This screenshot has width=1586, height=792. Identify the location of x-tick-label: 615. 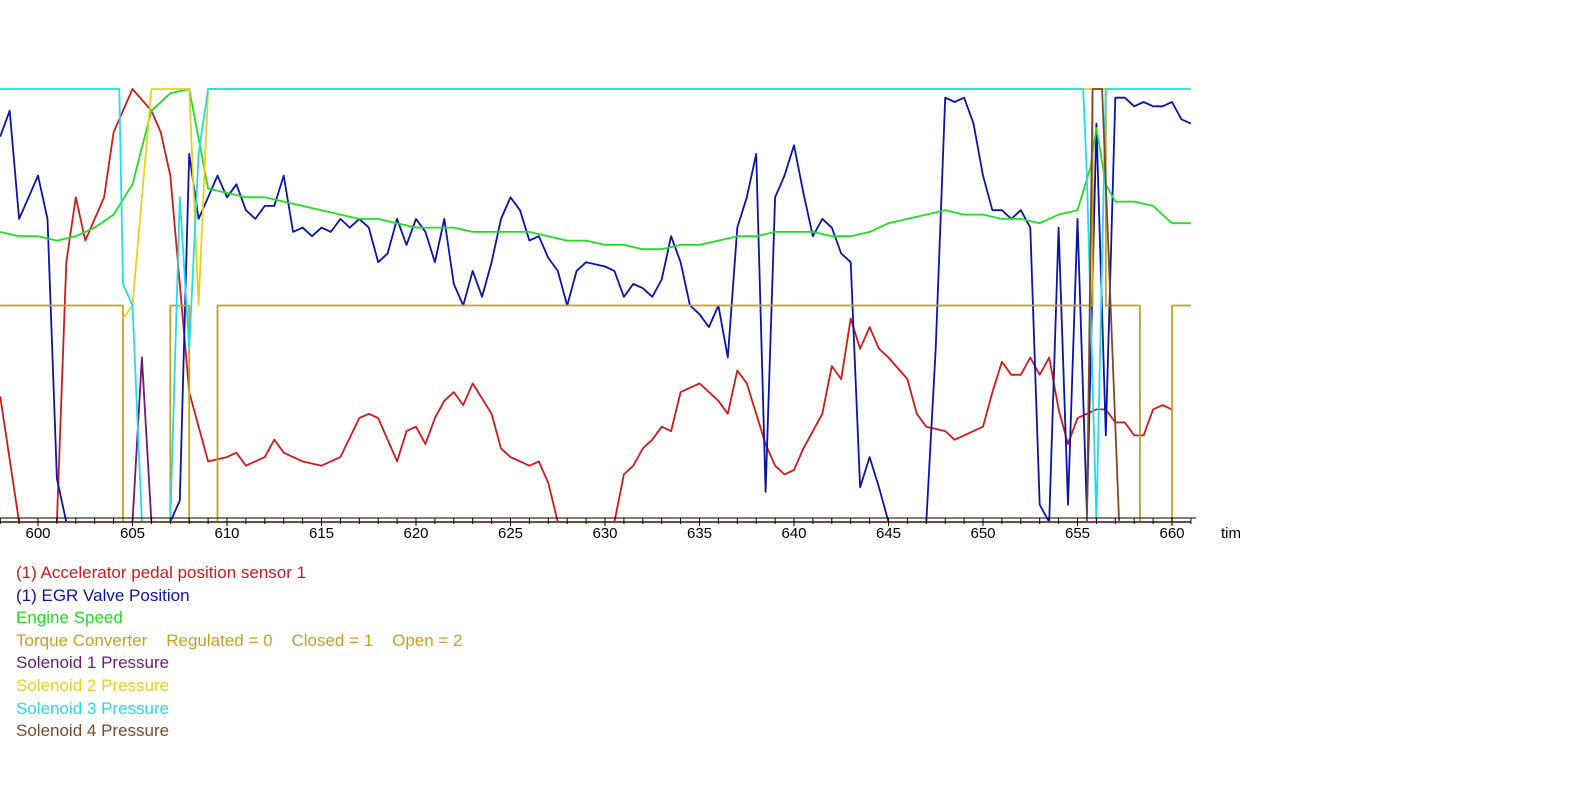
(321, 533).